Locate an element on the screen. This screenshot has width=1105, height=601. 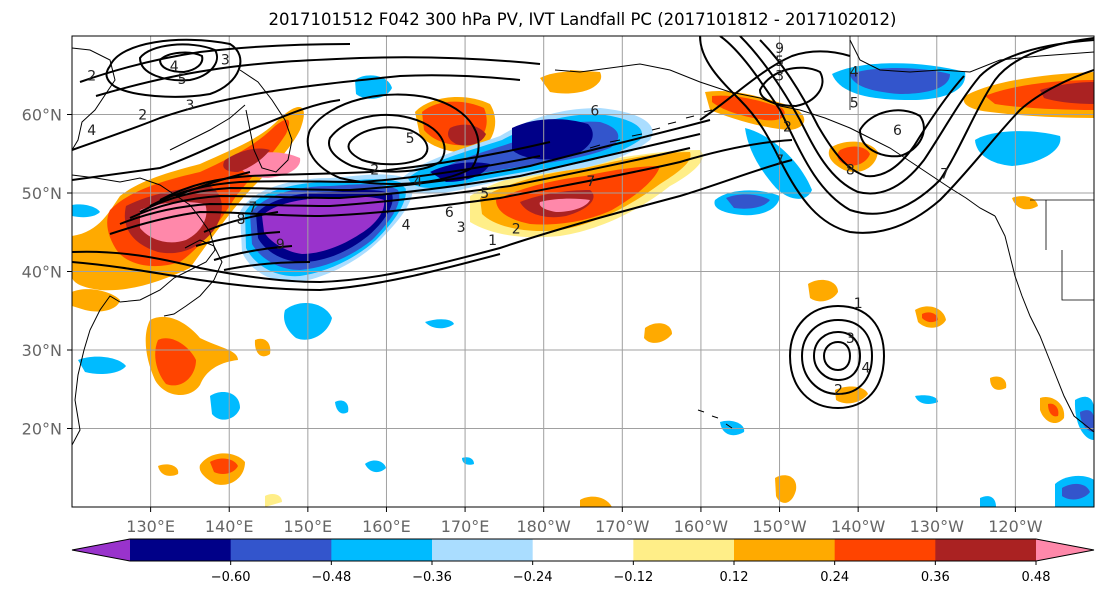
political-borders is located at coordinates (971, 168).